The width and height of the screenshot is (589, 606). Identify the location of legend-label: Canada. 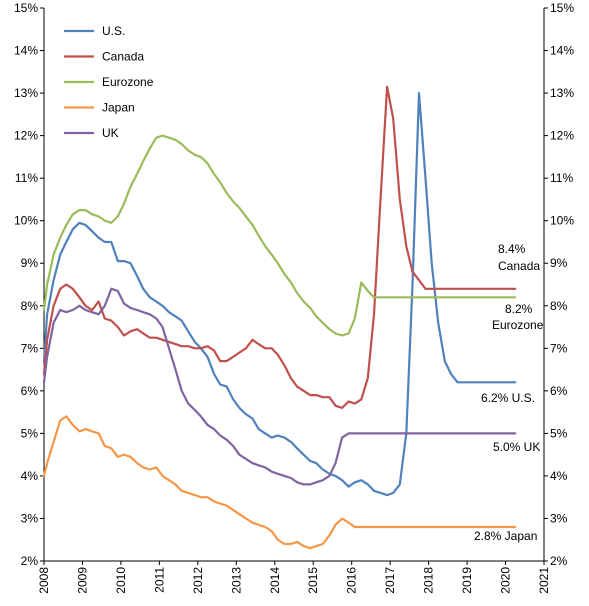
(123, 57).